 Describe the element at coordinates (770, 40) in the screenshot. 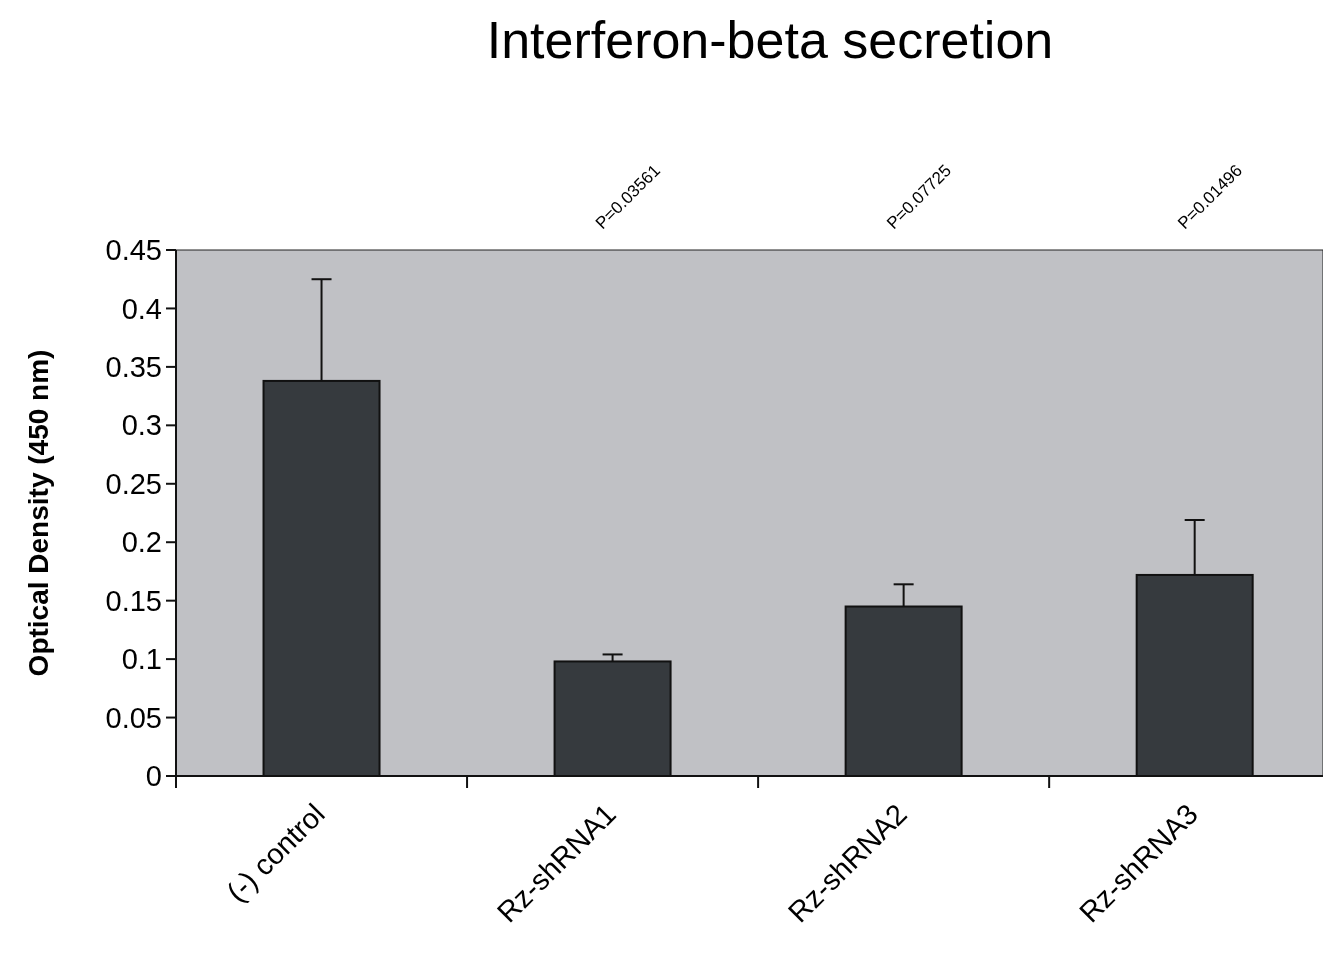

I see `chart-title: Interferon-beta secretion` at that location.